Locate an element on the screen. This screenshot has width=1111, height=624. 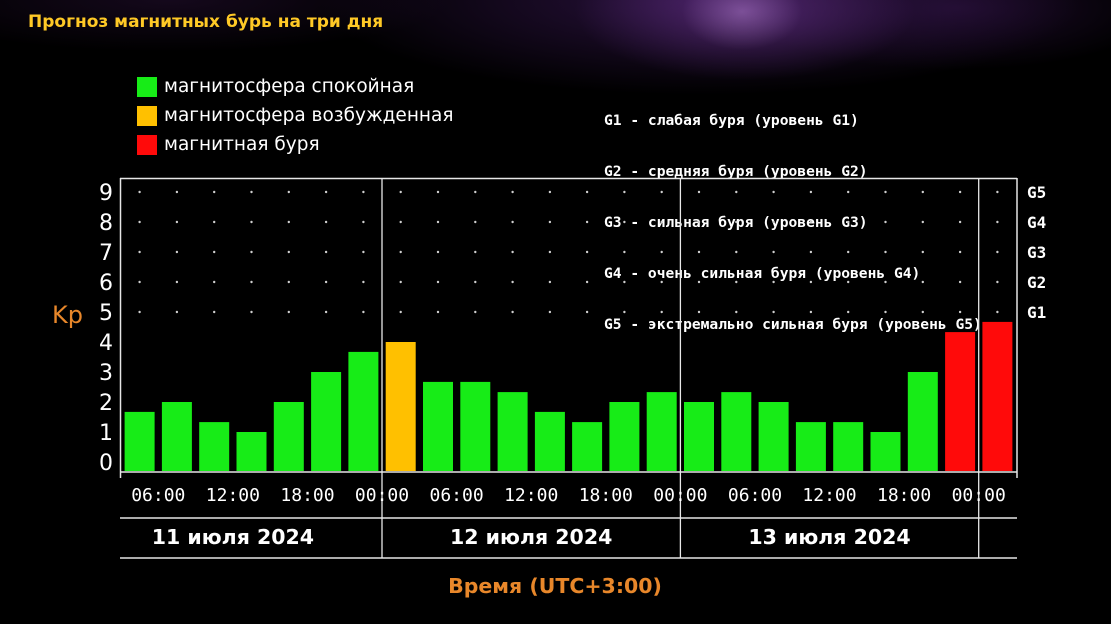
g-level-label: G2 is located at coordinates (1036, 282).